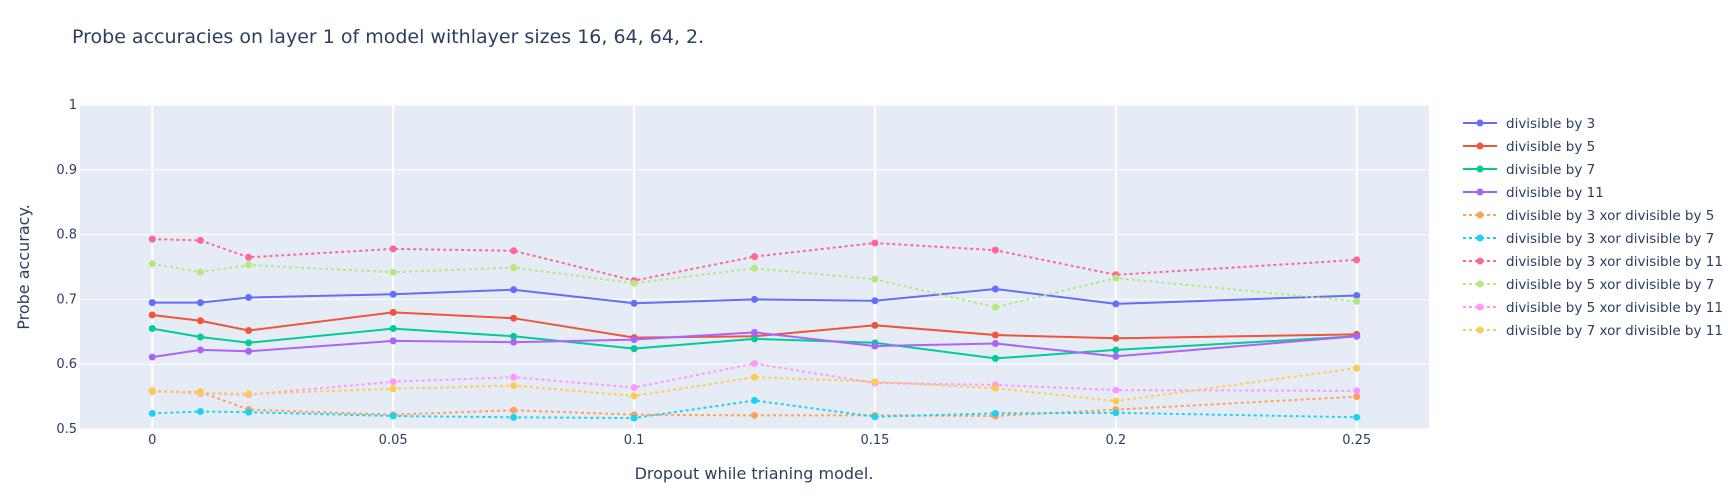  I want to click on legend-item: divisible by 3, so click(1529, 124).